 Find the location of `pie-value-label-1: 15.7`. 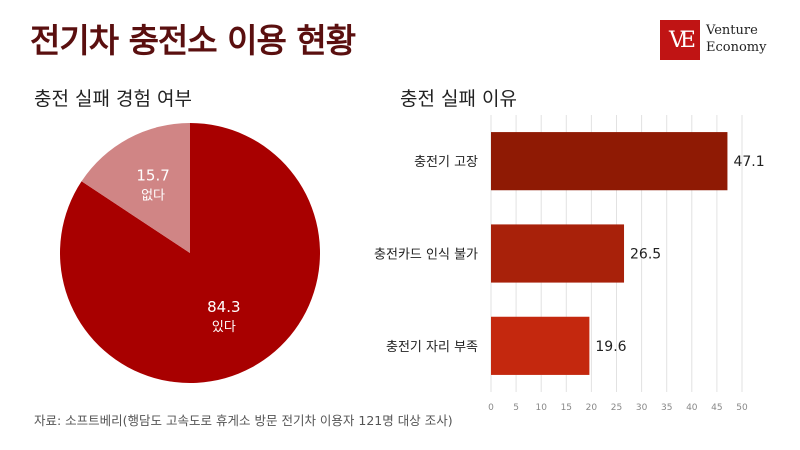

pie-value-label-1: 15.7 is located at coordinates (152, 175).